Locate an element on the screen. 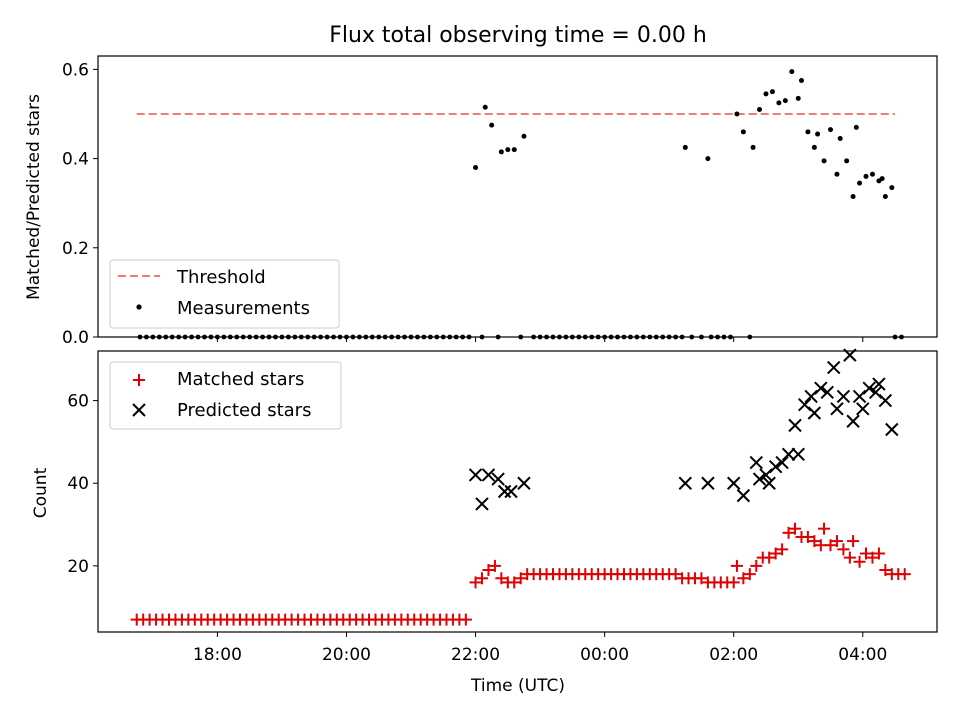 This screenshot has height=720, width=960. x-tick-label-3: 00:00 is located at coordinates (604, 655).